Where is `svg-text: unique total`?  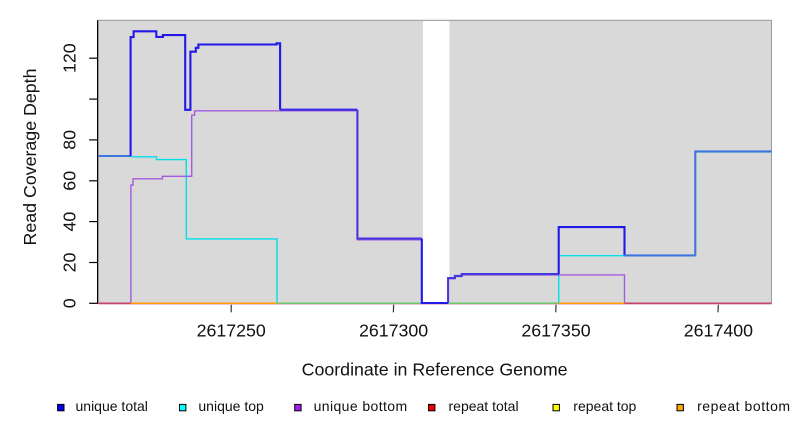
svg-text: unique total is located at coordinates (112, 406).